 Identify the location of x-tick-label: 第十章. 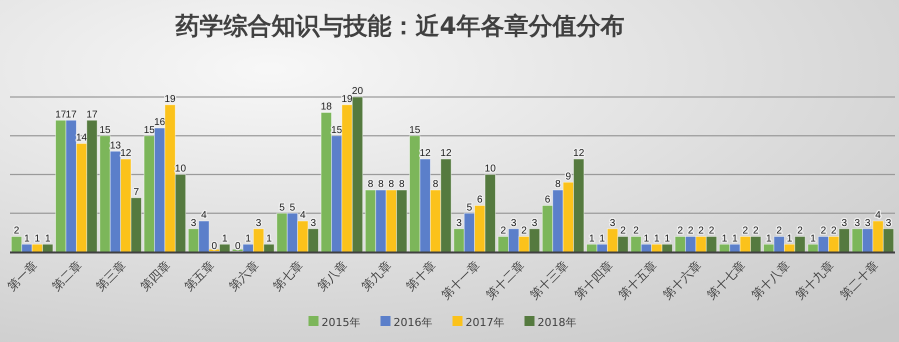
(420, 276).